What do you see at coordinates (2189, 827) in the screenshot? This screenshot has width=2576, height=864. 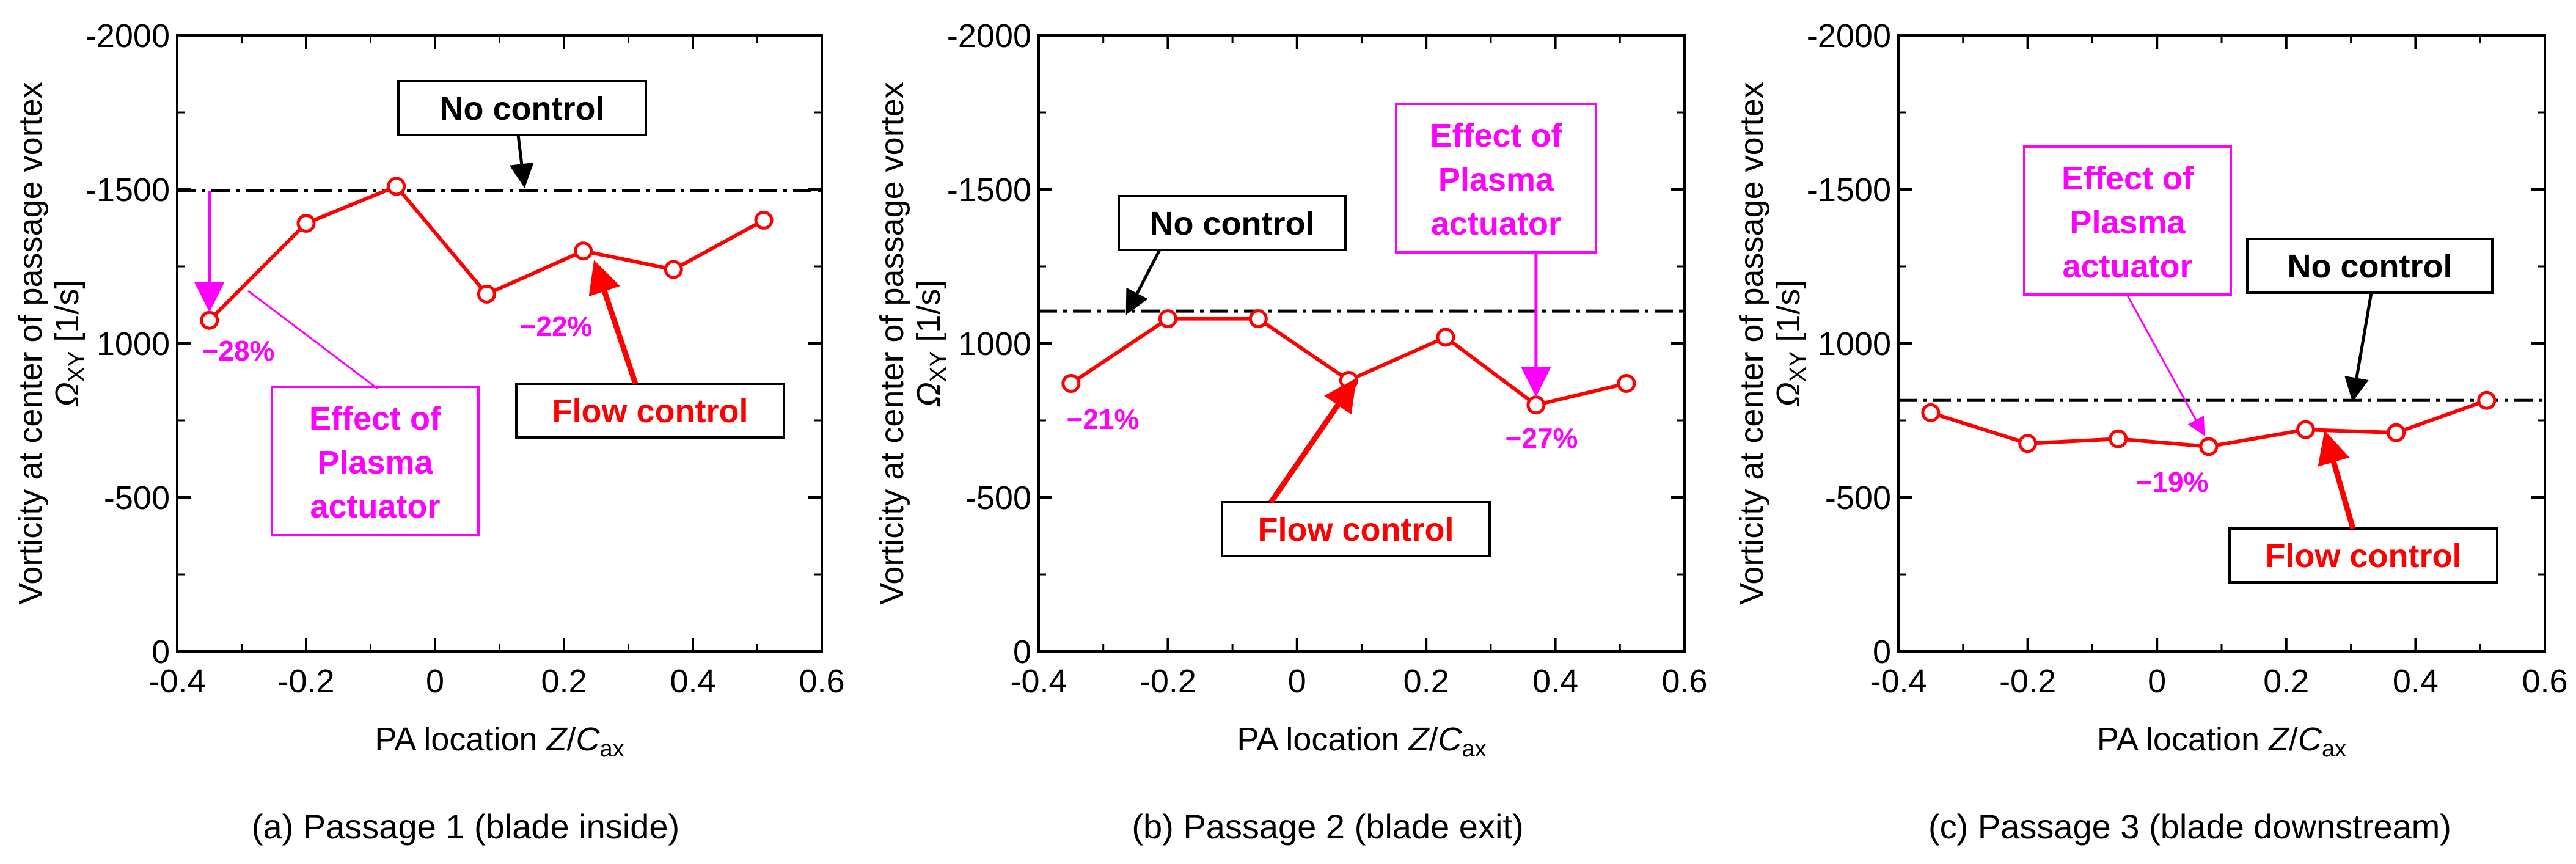 I see `panel-caption: (c) Passage 3 (blade downstream)` at bounding box center [2189, 827].